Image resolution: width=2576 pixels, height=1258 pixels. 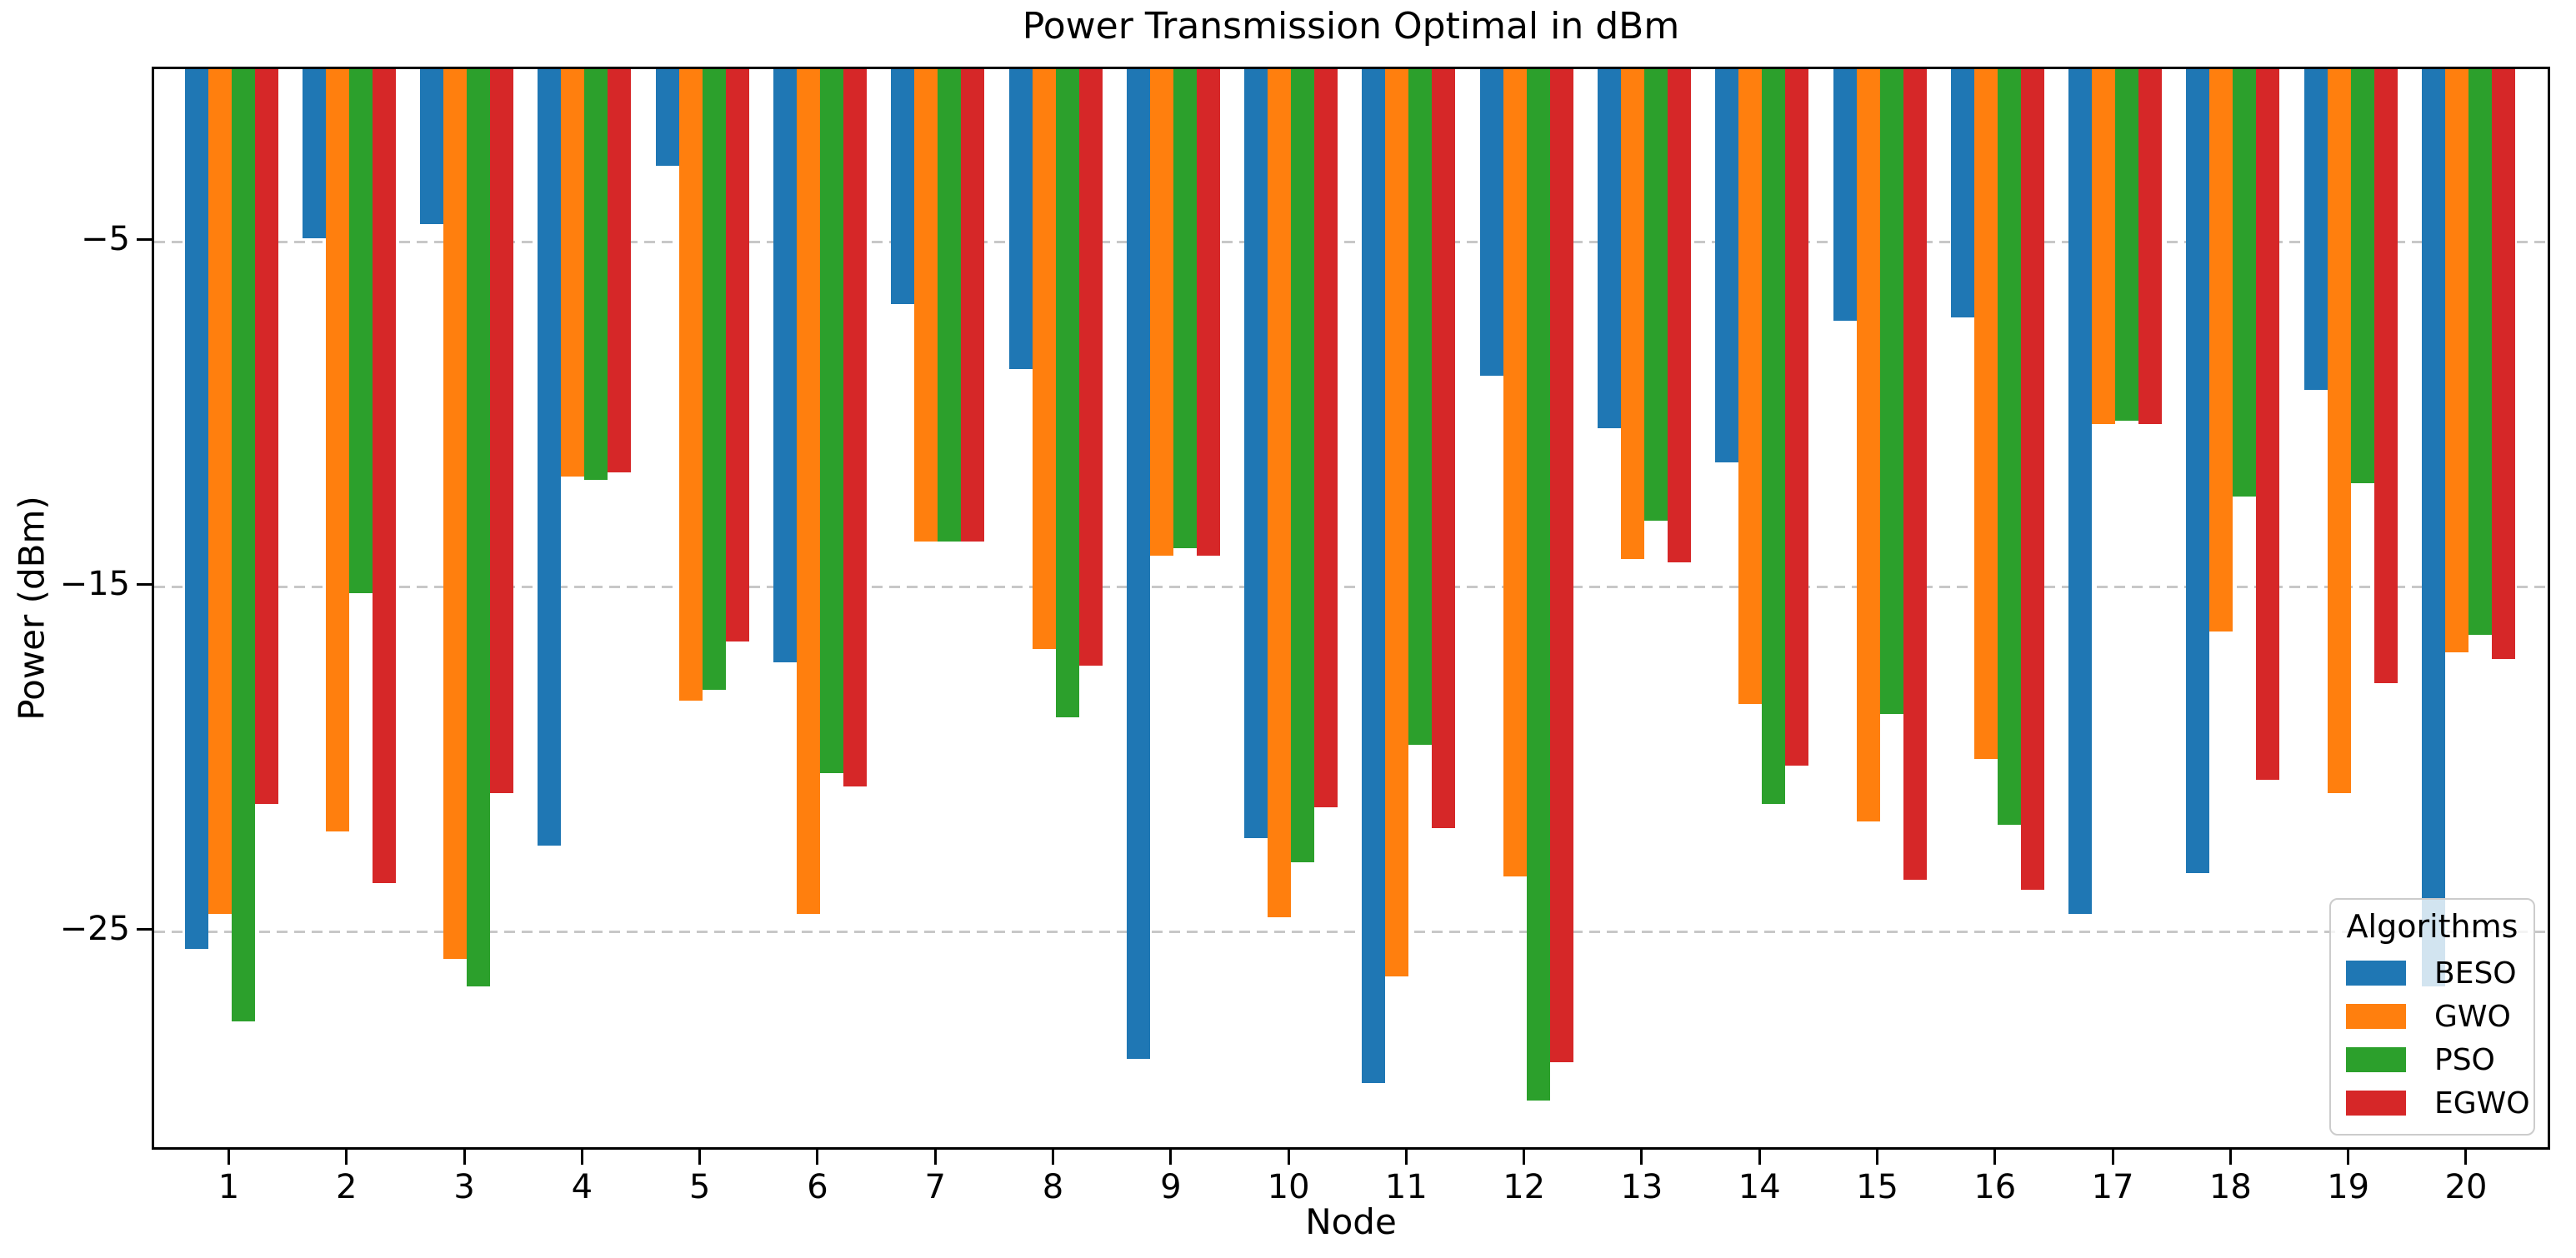 What do you see at coordinates (32, 608) in the screenshot?
I see `y-axis-label: Power (dBm)` at bounding box center [32, 608].